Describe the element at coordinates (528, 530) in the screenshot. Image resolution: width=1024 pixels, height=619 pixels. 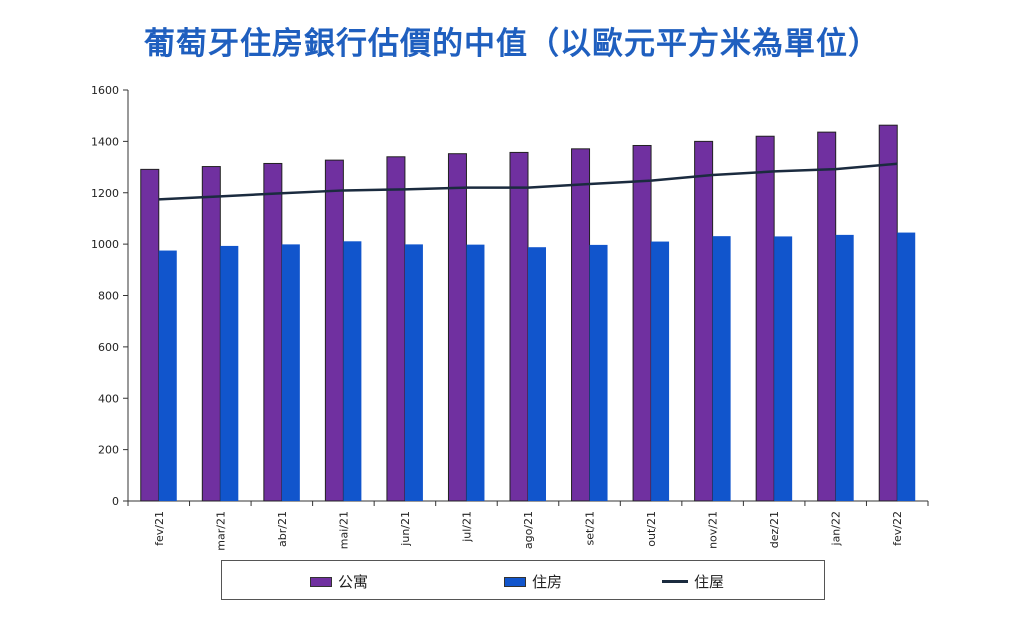
I see `x-tick-label: ago/21` at that location.